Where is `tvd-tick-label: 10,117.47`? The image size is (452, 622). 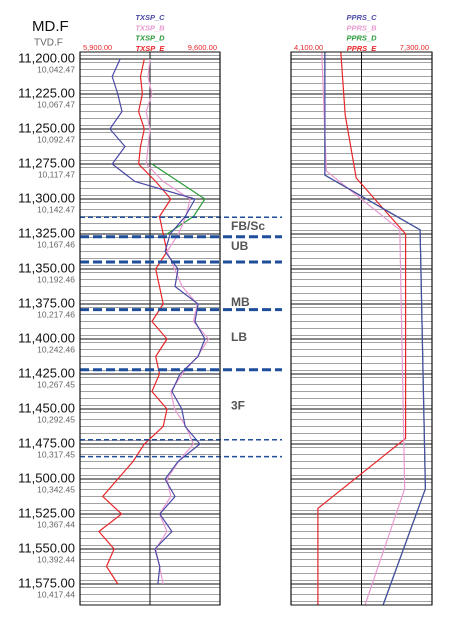 tvd-tick-label: 10,117.47 is located at coordinates (56, 174).